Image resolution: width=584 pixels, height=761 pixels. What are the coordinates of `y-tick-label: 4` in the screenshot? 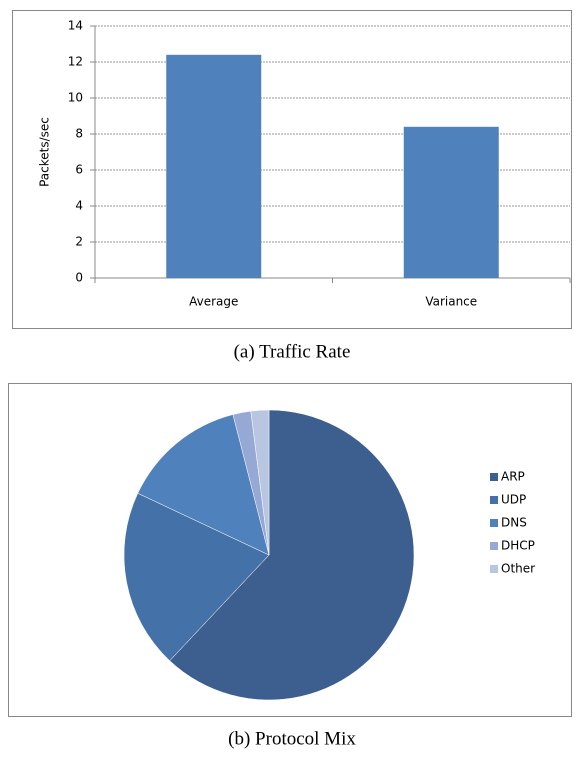 It's located at (79, 206).